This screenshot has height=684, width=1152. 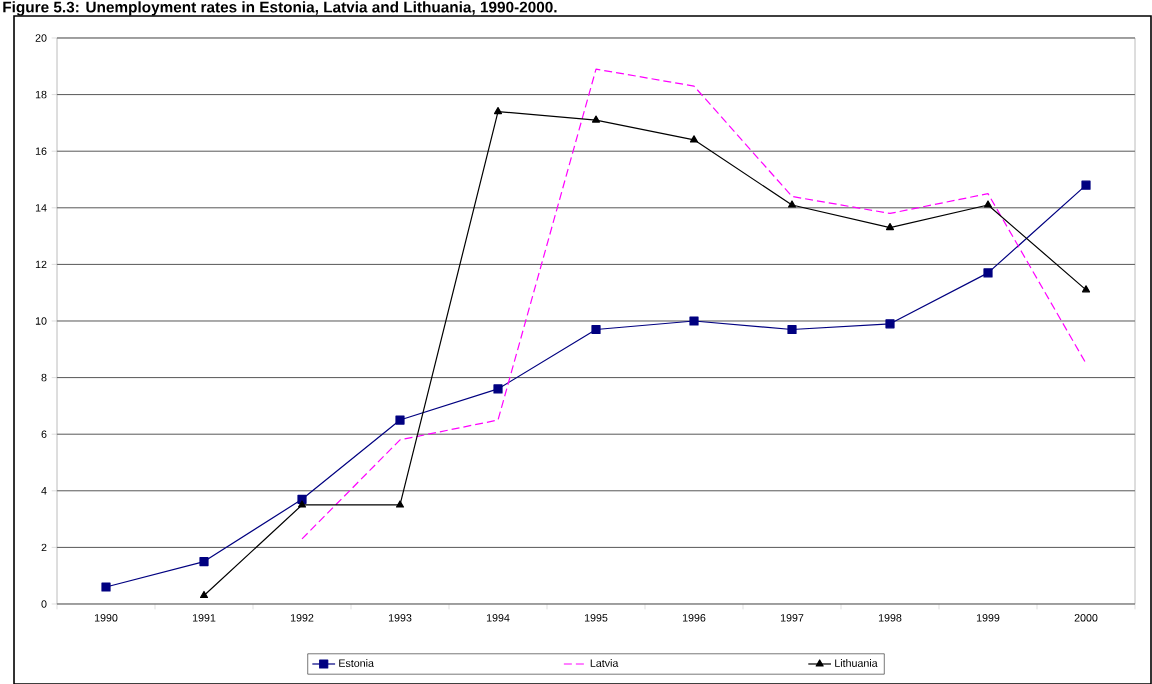 What do you see at coordinates (44, 434) in the screenshot?
I see `y-tick-label: 6` at bounding box center [44, 434].